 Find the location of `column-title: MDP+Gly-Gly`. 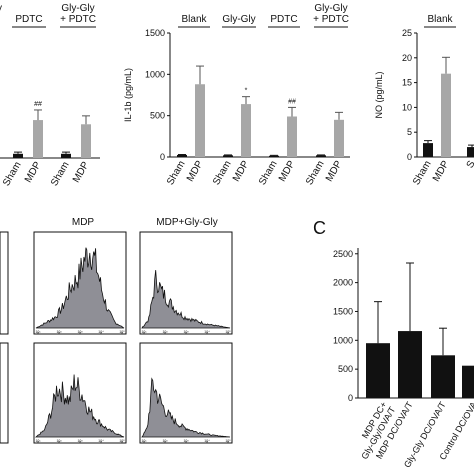

column-title: MDP+Gly-Gly is located at coordinates (186, 222).